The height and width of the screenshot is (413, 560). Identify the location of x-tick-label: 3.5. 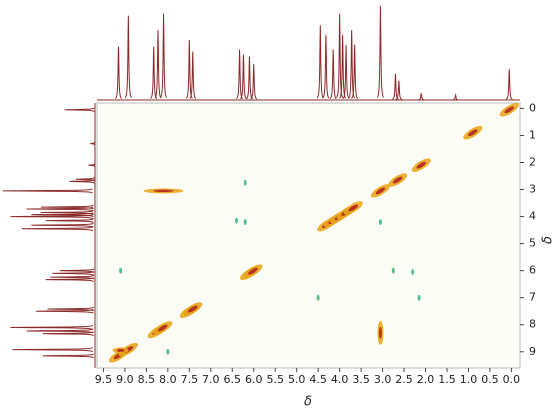
(361, 379).